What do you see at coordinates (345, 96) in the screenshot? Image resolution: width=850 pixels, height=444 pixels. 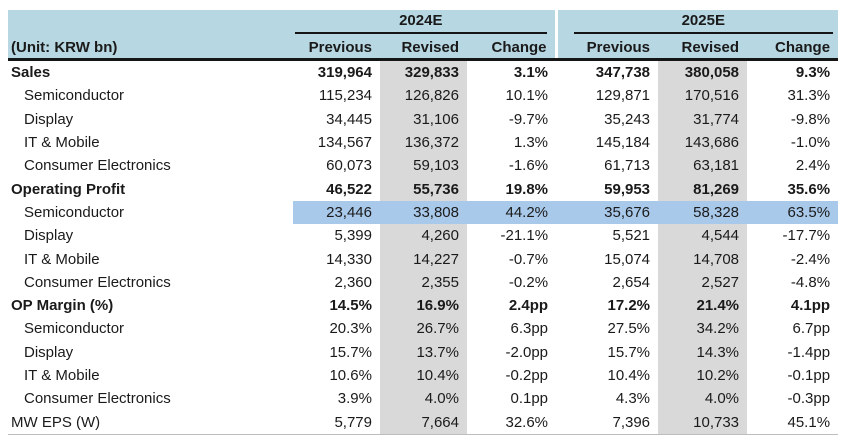 I see `cell-value: 115,234` at bounding box center [345, 96].